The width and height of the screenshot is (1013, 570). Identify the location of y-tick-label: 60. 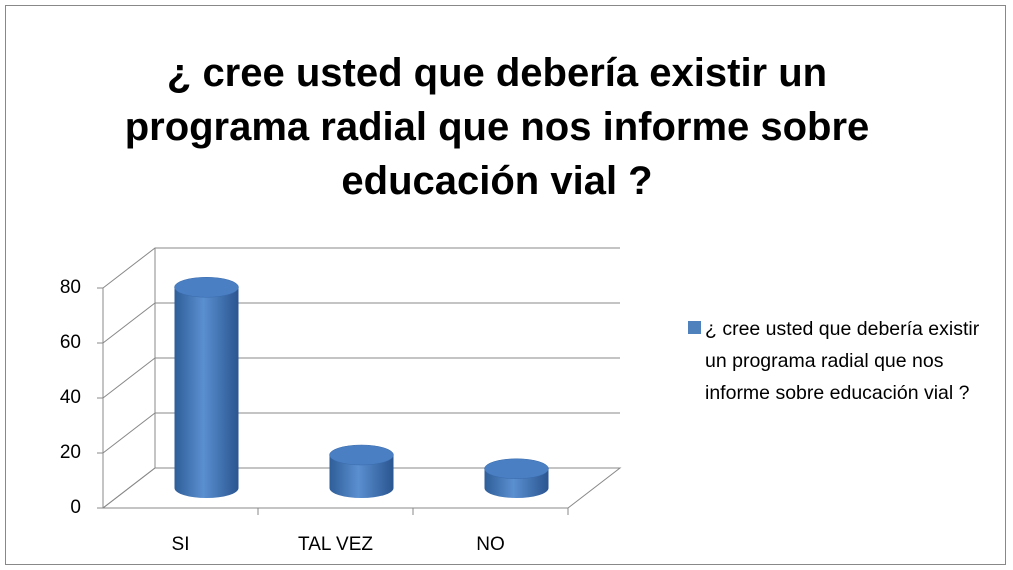
(70, 342).